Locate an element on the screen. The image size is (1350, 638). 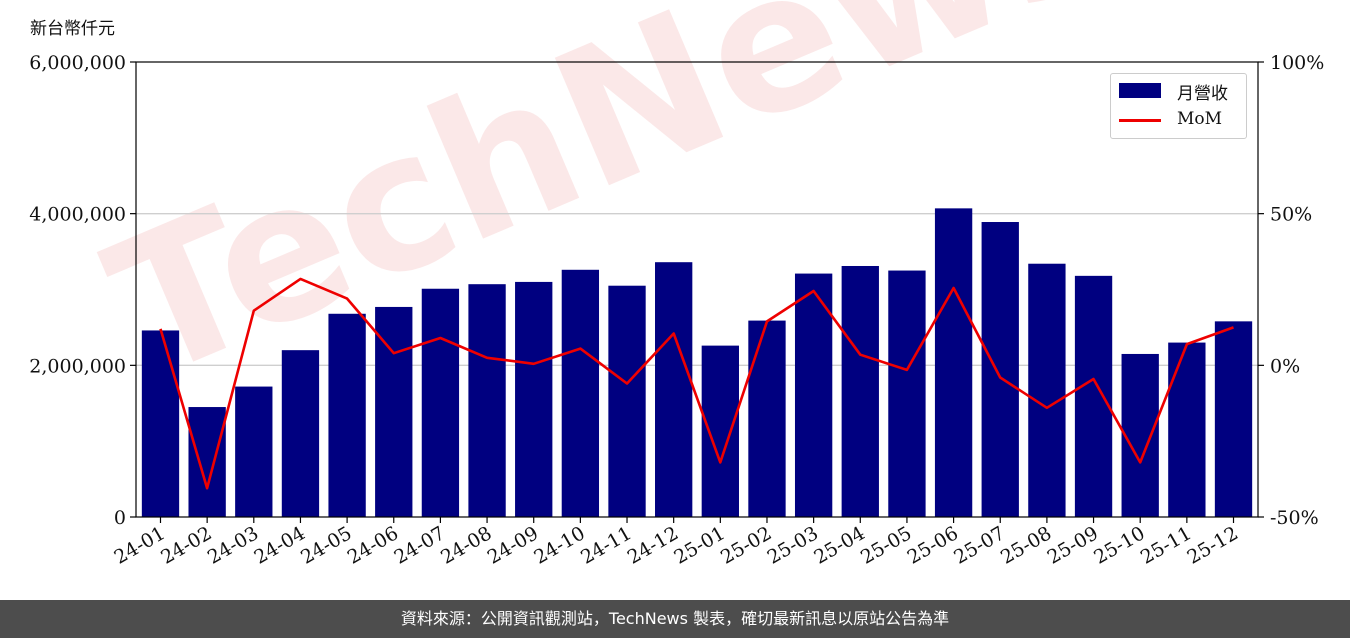
right-tick-label: 0% is located at coordinates (1285, 366).